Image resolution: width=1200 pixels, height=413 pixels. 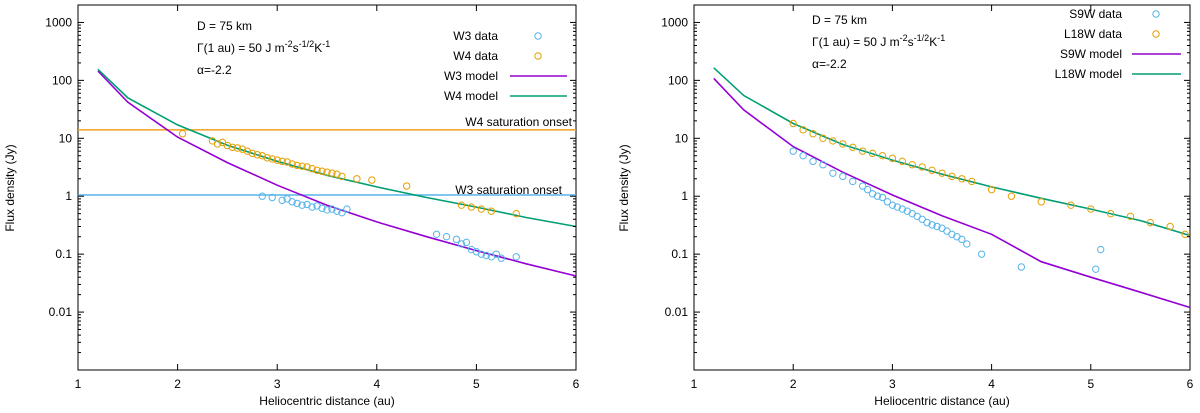 What do you see at coordinates (1156, 42) in the screenshot?
I see `right-legend-marks` at bounding box center [1156, 42].